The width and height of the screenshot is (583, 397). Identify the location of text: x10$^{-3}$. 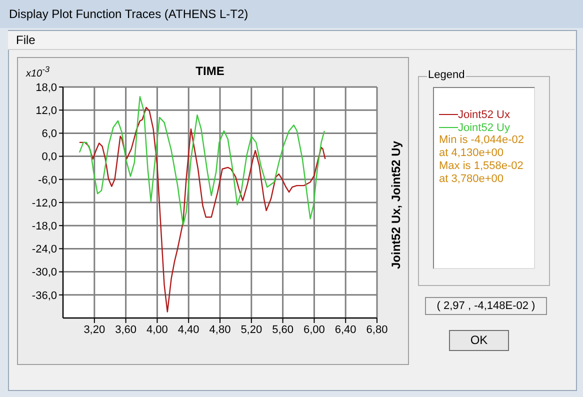
(38, 72).